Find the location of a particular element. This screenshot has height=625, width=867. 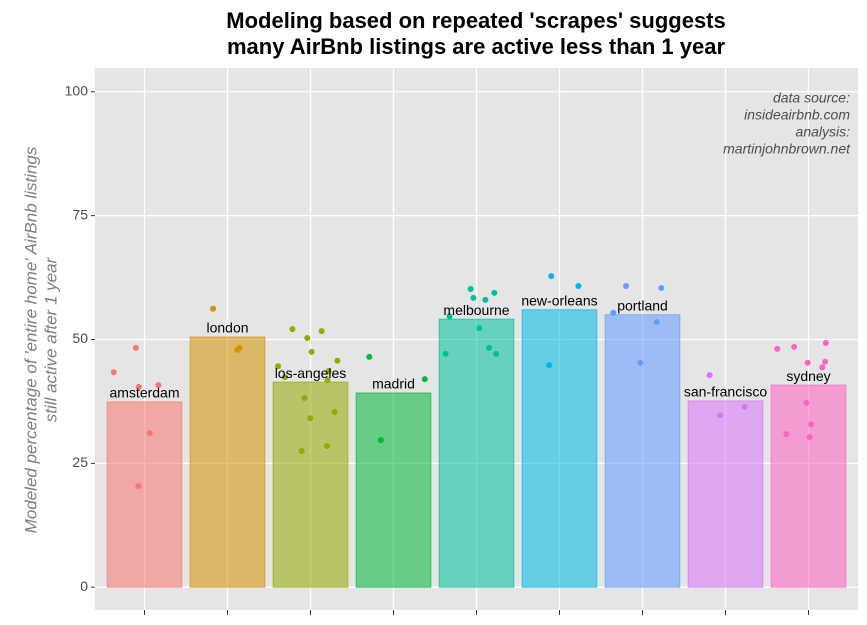

annotation: data source: is located at coordinates (811, 98).